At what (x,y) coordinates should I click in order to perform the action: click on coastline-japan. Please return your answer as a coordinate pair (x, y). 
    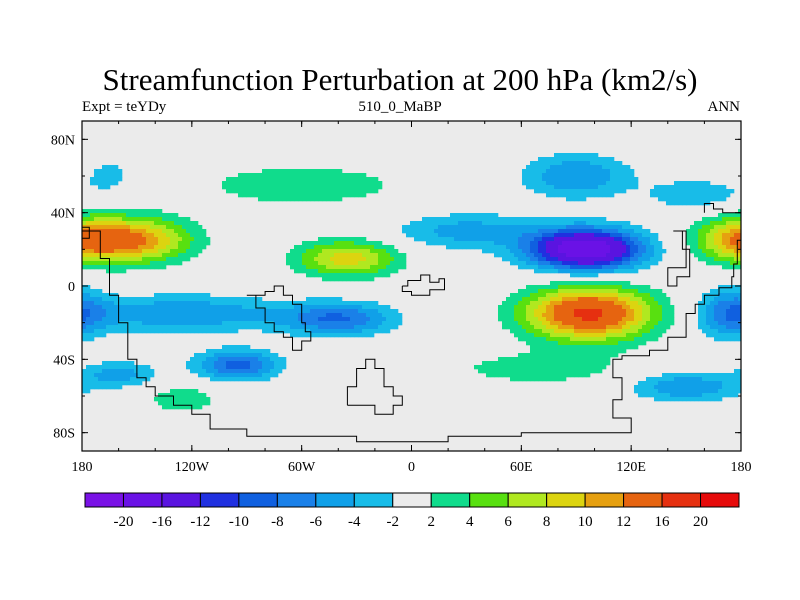
    Looking at the image, I should click on (679, 258).